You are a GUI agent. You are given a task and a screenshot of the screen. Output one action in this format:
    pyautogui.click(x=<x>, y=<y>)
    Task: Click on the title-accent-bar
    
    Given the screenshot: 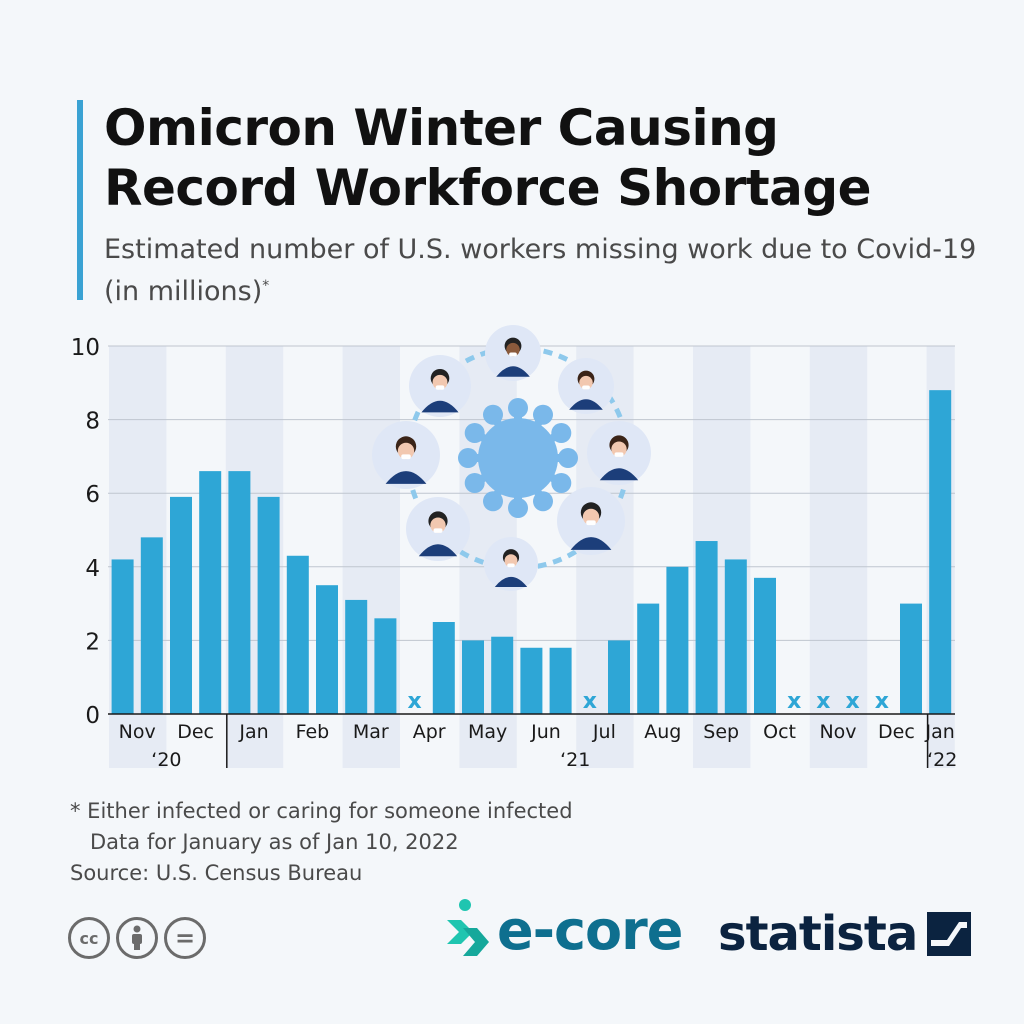 What is the action you would take?
    pyautogui.click(x=80, y=200)
    